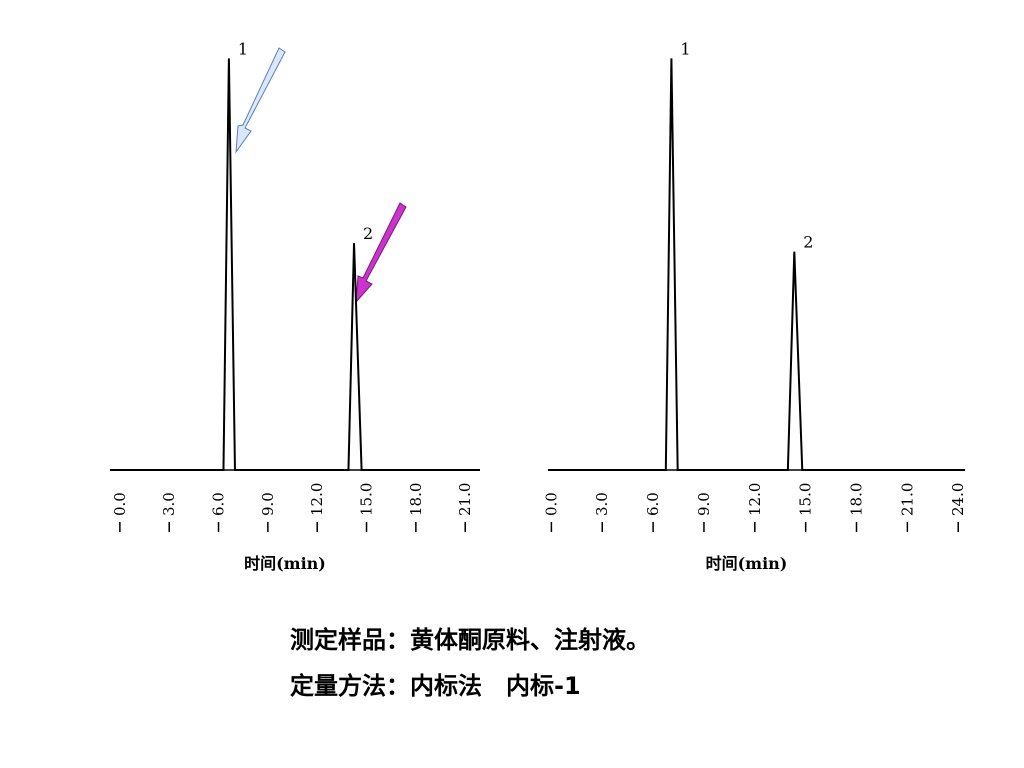 This screenshot has height=768, width=1024. Describe the element at coordinates (470, 640) in the screenshot. I see `caption-line: 测定样品：黄体酮原料、注射液。` at that location.